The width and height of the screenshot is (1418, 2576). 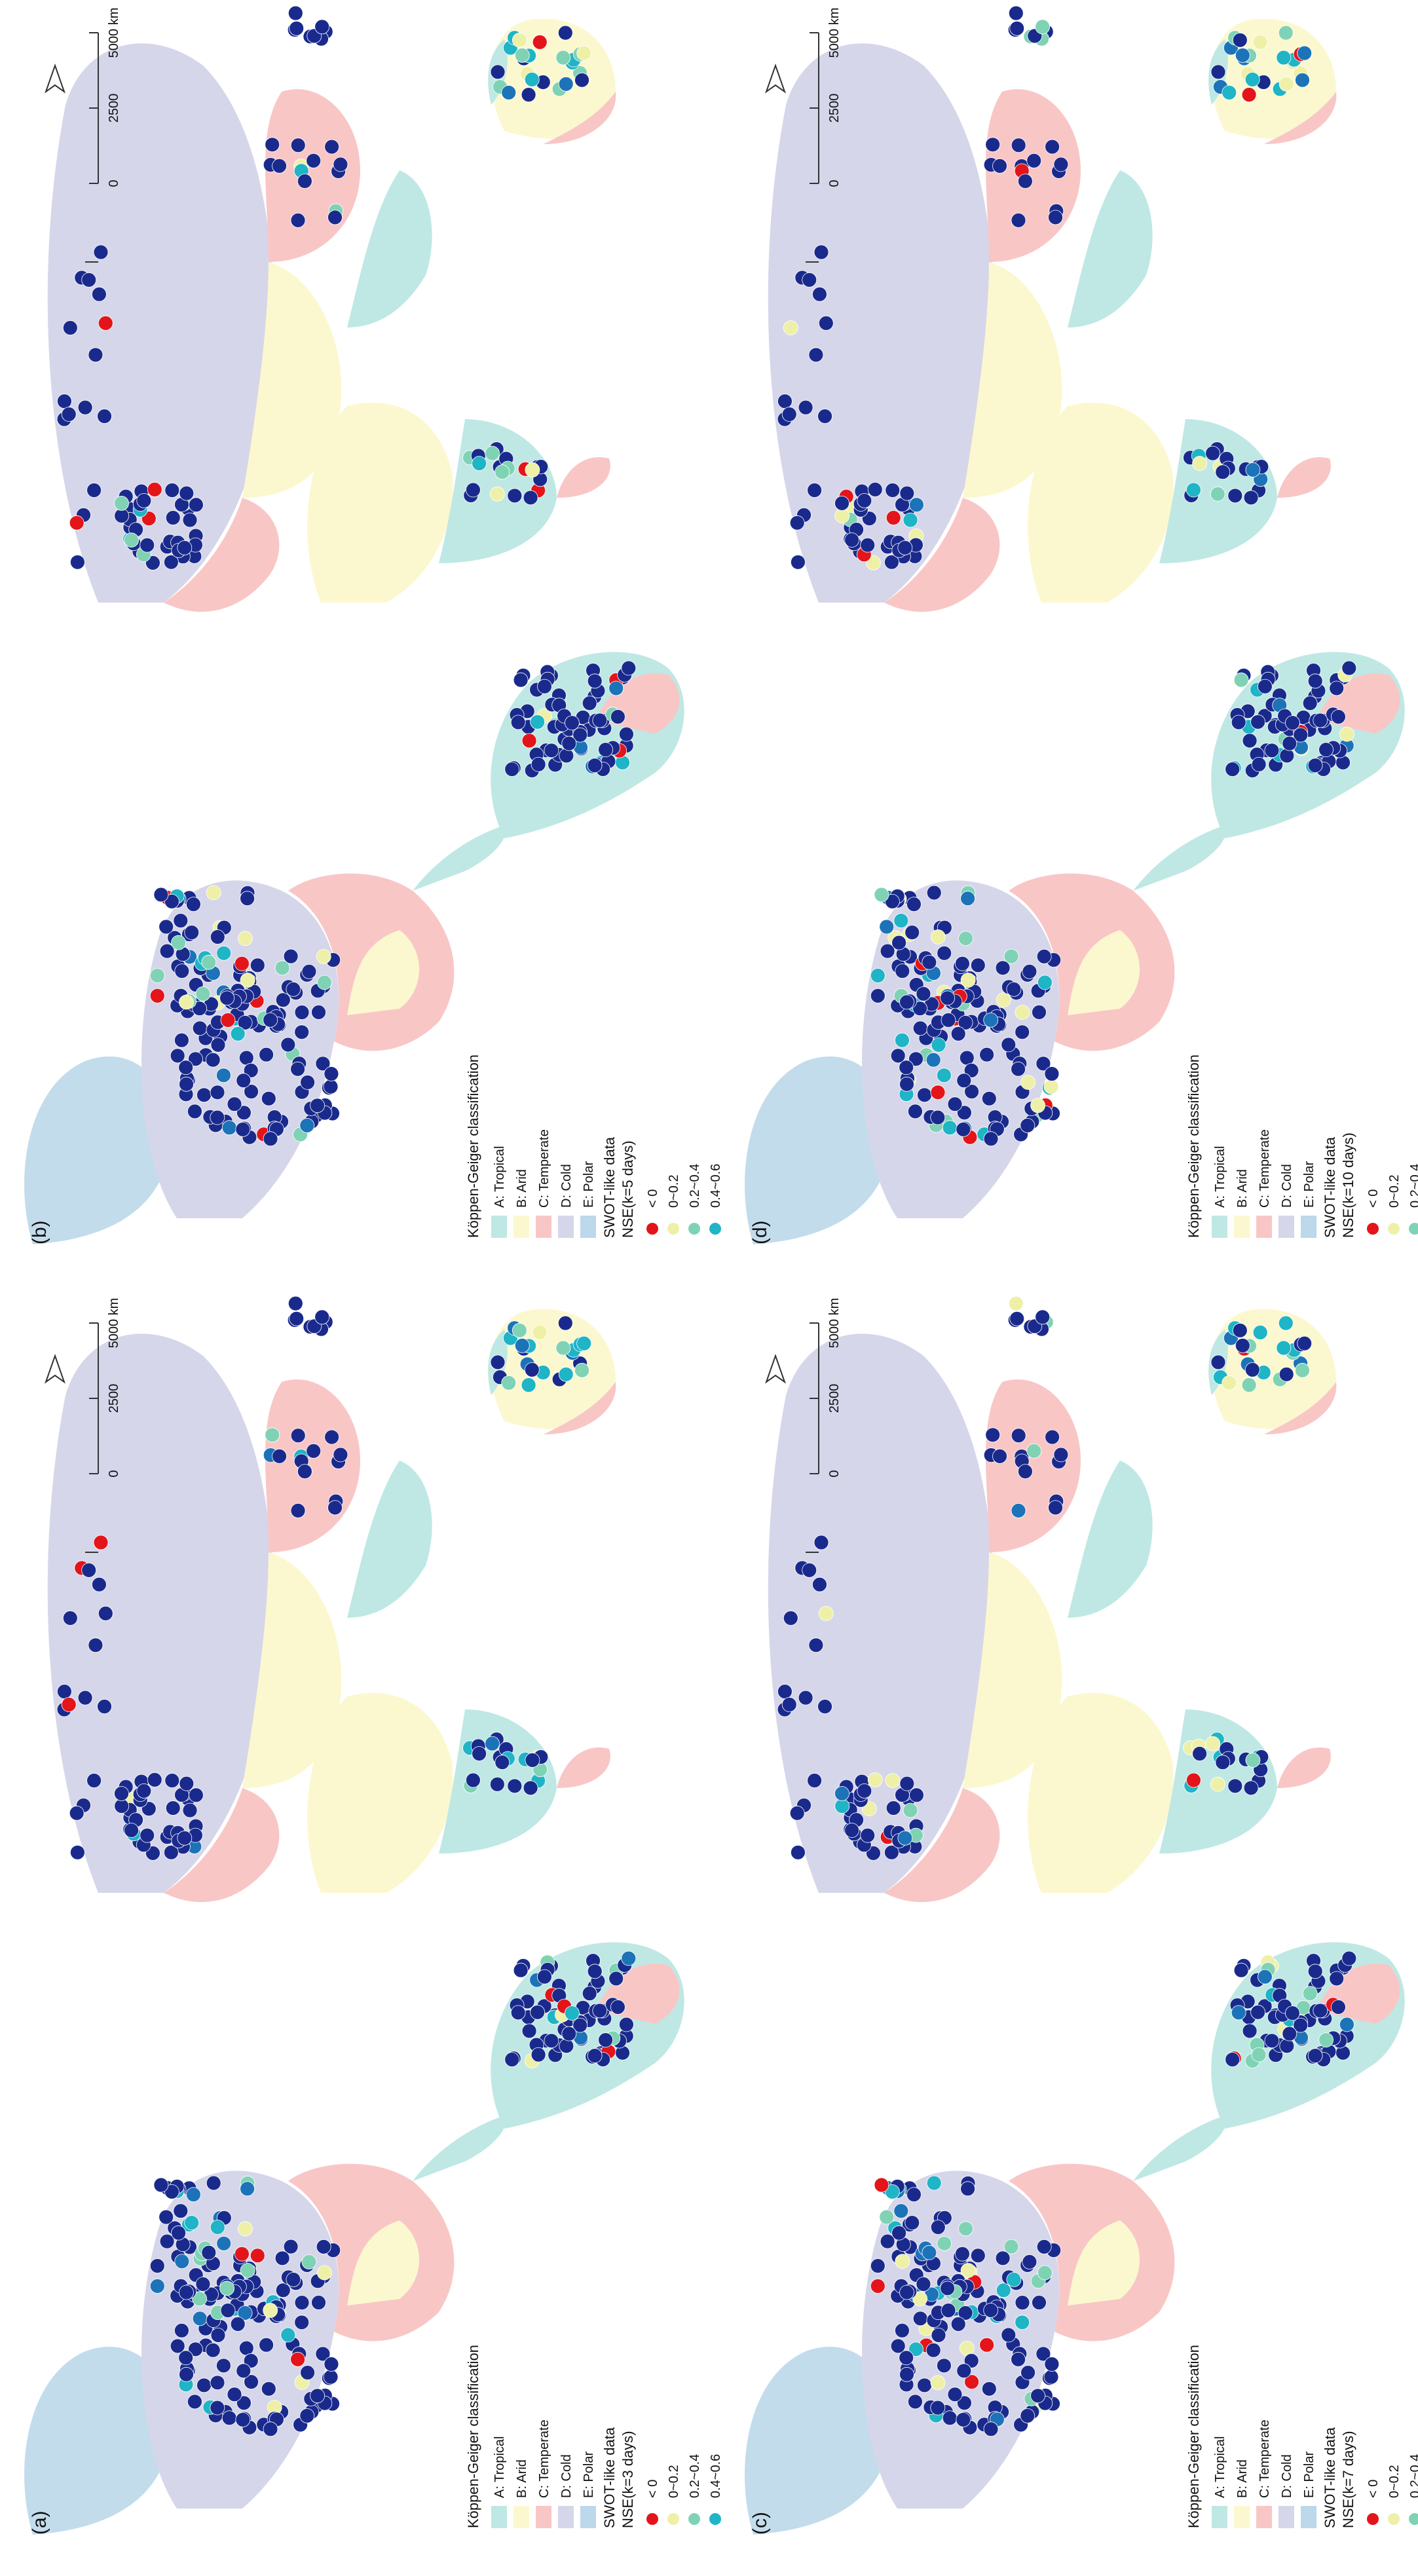 I want to click on north-arrow-and-scale, so click(x=792, y=1453).